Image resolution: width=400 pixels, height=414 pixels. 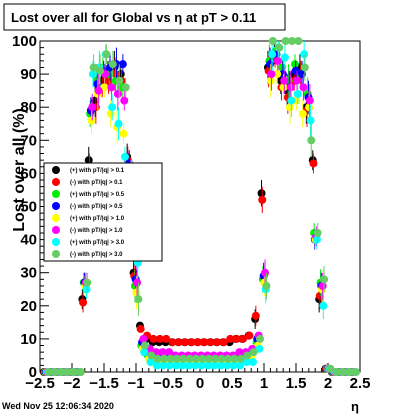 I want to click on y-tick-label: 0, so click(x=33, y=372).